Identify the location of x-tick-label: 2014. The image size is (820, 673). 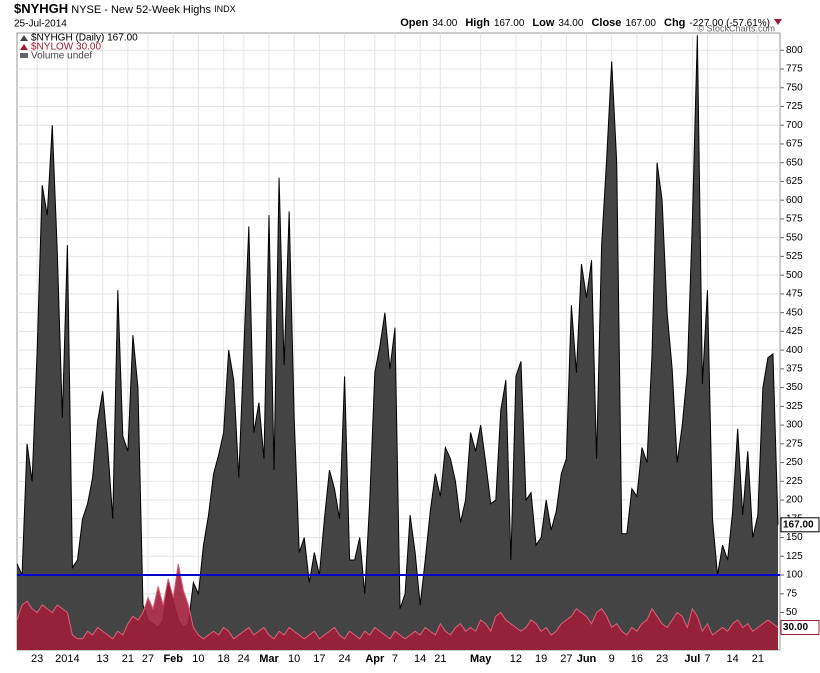
(67, 659).